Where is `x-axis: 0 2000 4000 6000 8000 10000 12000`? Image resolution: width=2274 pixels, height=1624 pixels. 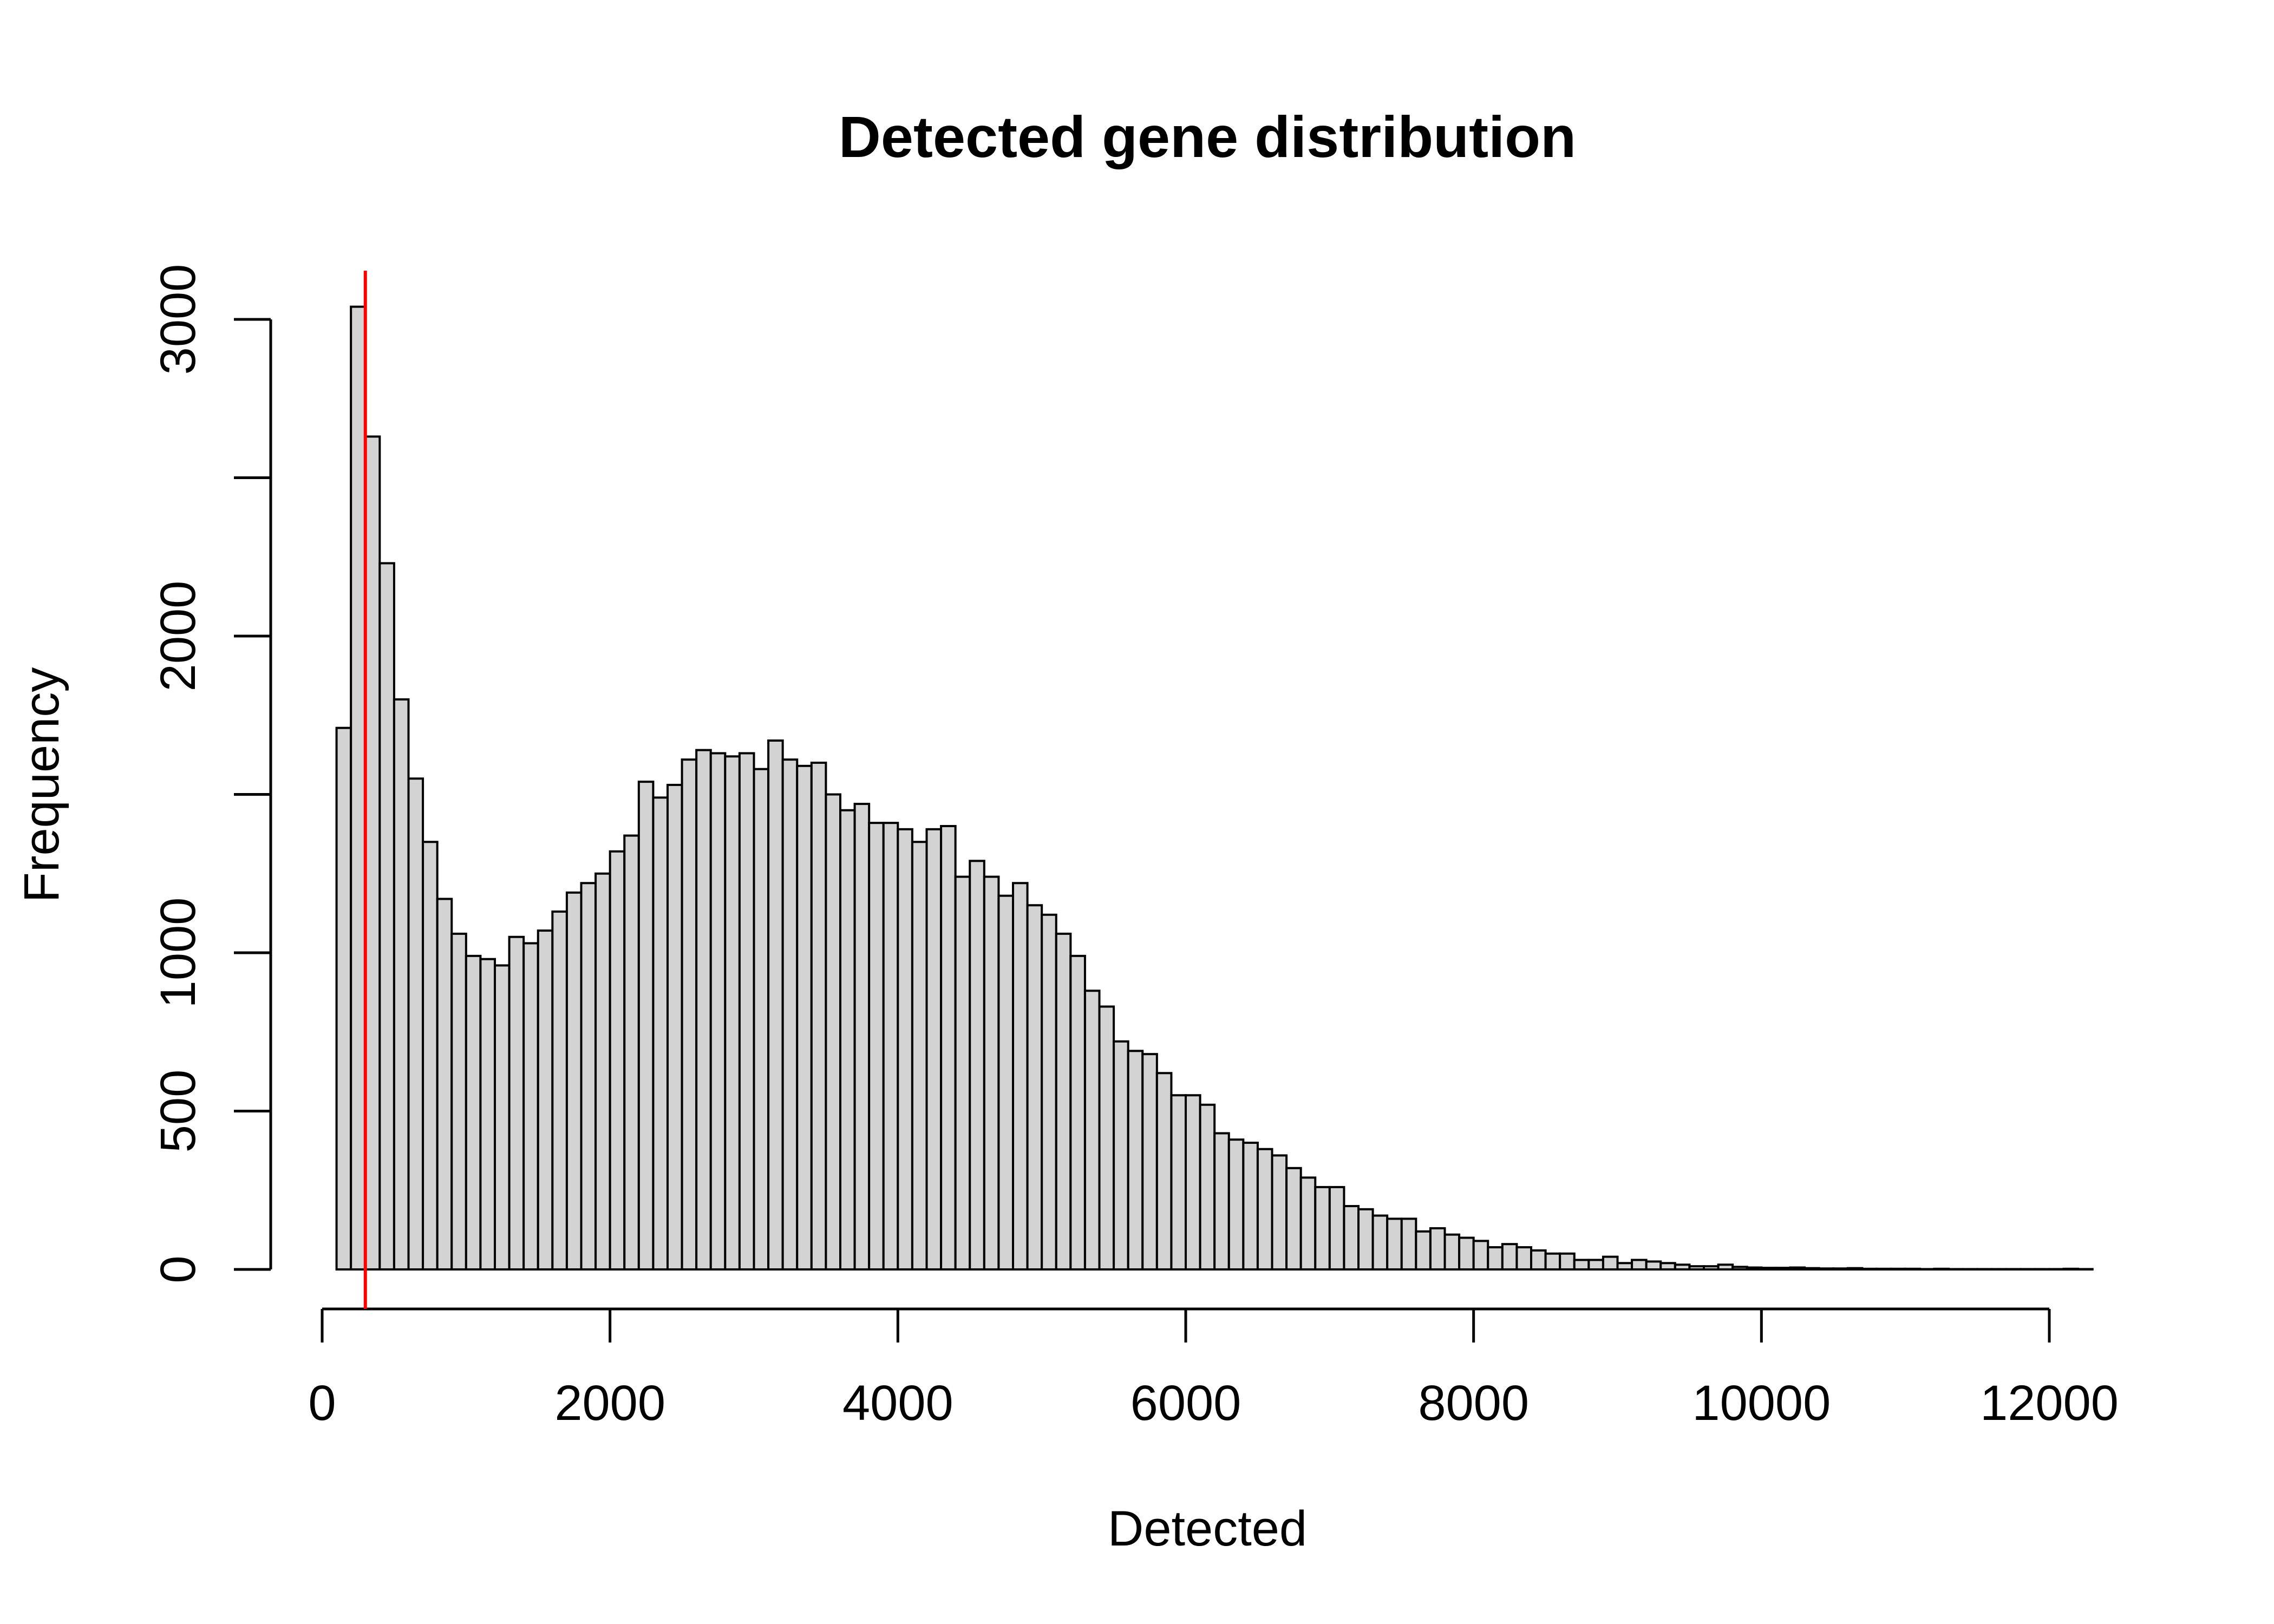 x-axis: 0 2000 4000 6000 8000 10000 12000 is located at coordinates (1214, 1369).